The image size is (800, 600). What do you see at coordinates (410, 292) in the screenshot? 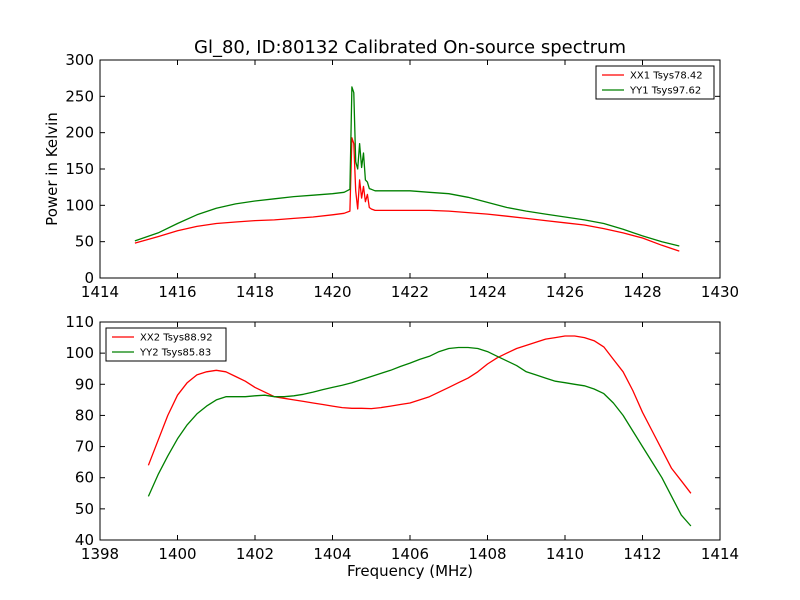
I see `x-tick-label: 1422` at bounding box center [410, 292].